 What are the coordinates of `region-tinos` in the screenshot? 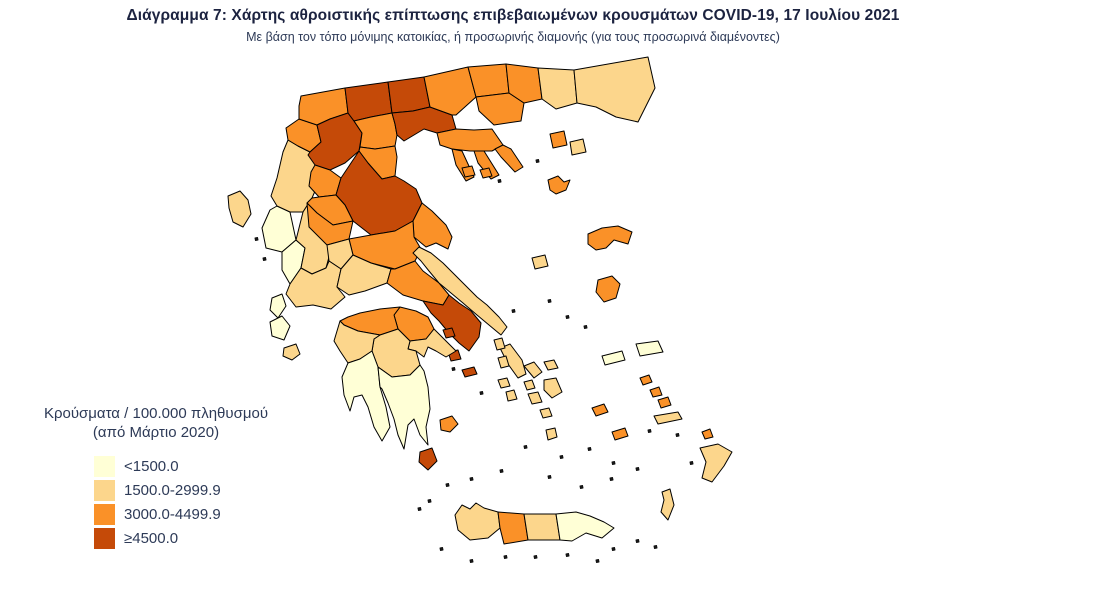 It's located at (533, 370).